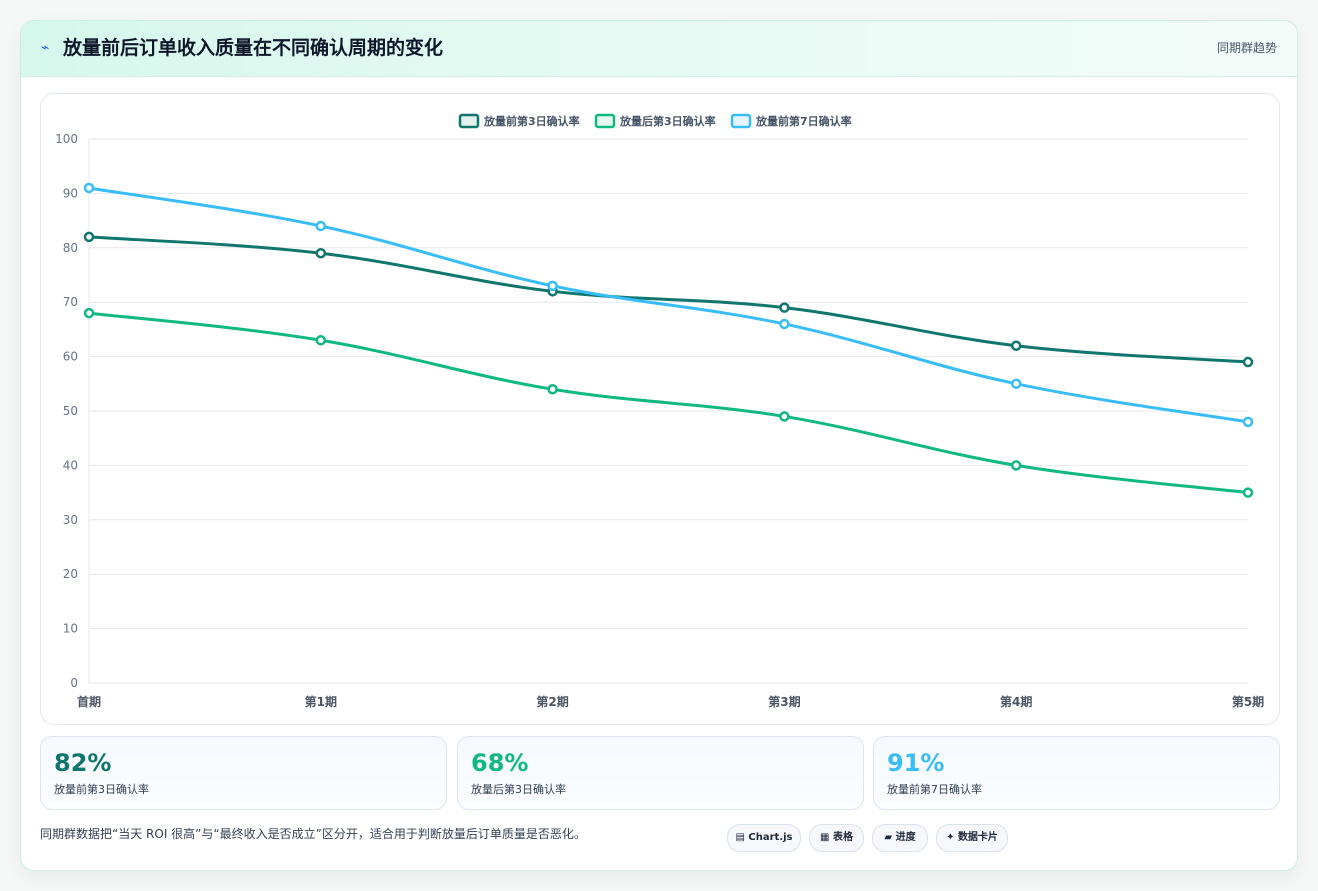 The width and height of the screenshot is (1318, 891). I want to click on progress-icon: ▰, so click(888, 837).